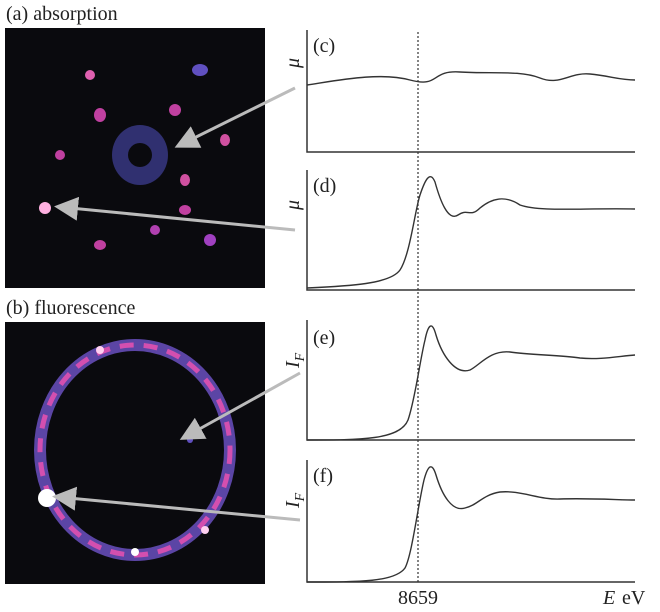  I want to click on panel-label: (e), so click(324, 338).